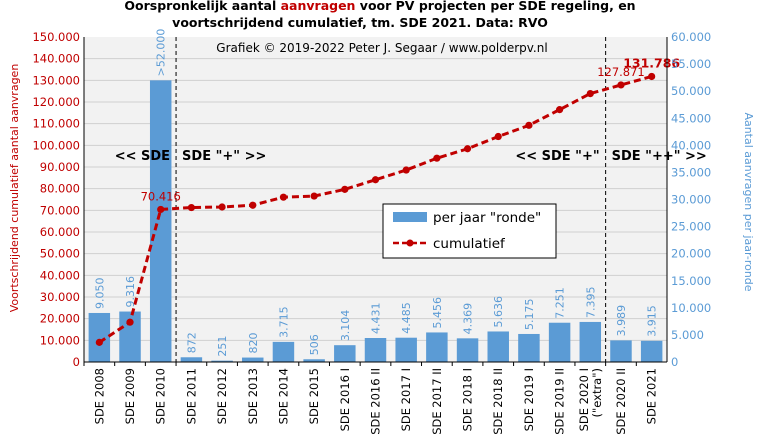  Describe the element at coordinates (621, 72) in the screenshot. I see `cumulative-value-label: 127.871` at that location.